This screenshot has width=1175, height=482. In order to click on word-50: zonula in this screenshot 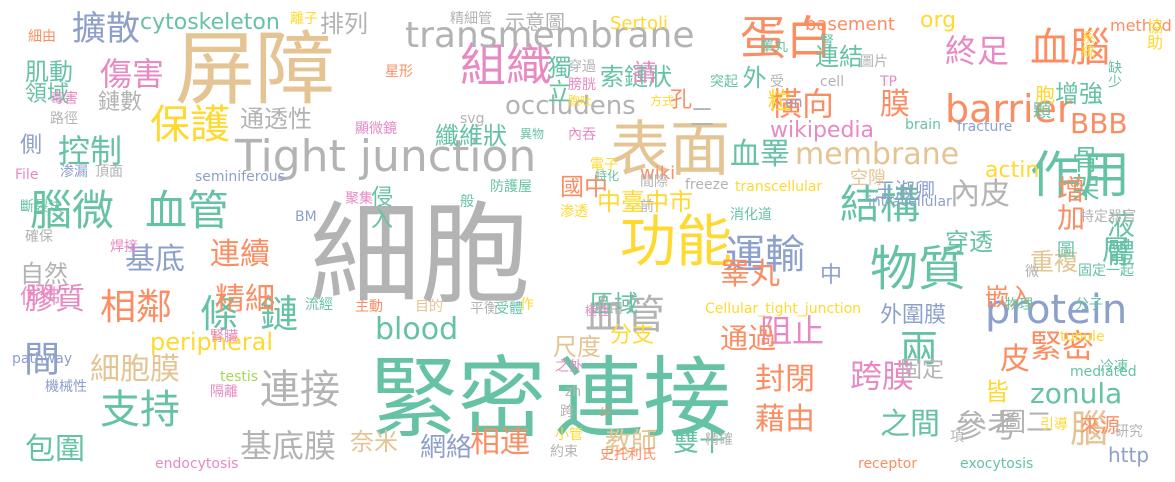, I will do `click(1076, 393)`.